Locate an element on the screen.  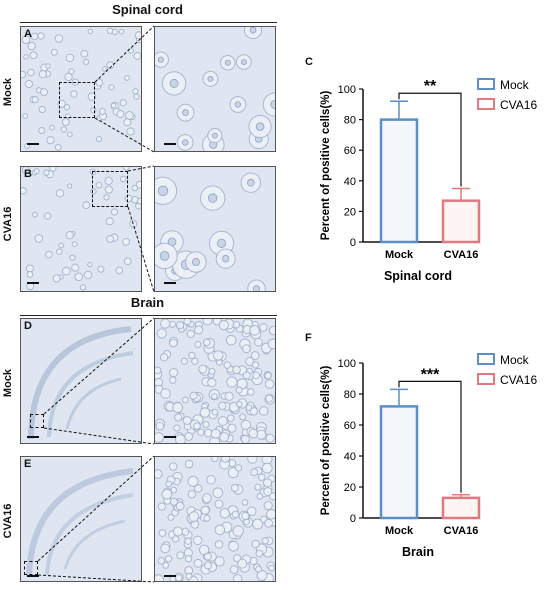
scale-bar-a-zoom is located at coordinates (170, 144).